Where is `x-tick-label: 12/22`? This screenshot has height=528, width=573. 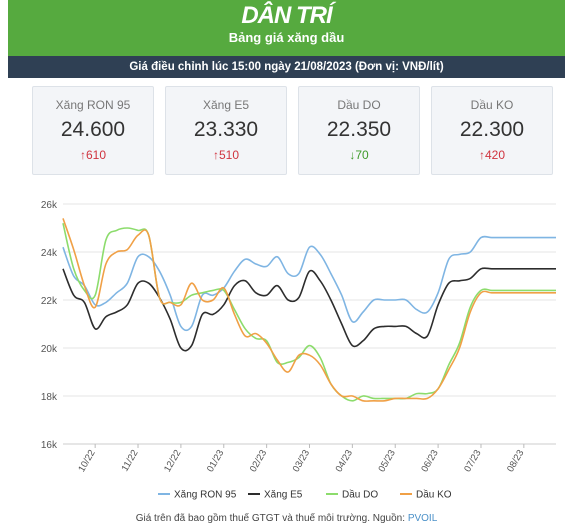 x-tick-label: 12/22 is located at coordinates (172, 461).